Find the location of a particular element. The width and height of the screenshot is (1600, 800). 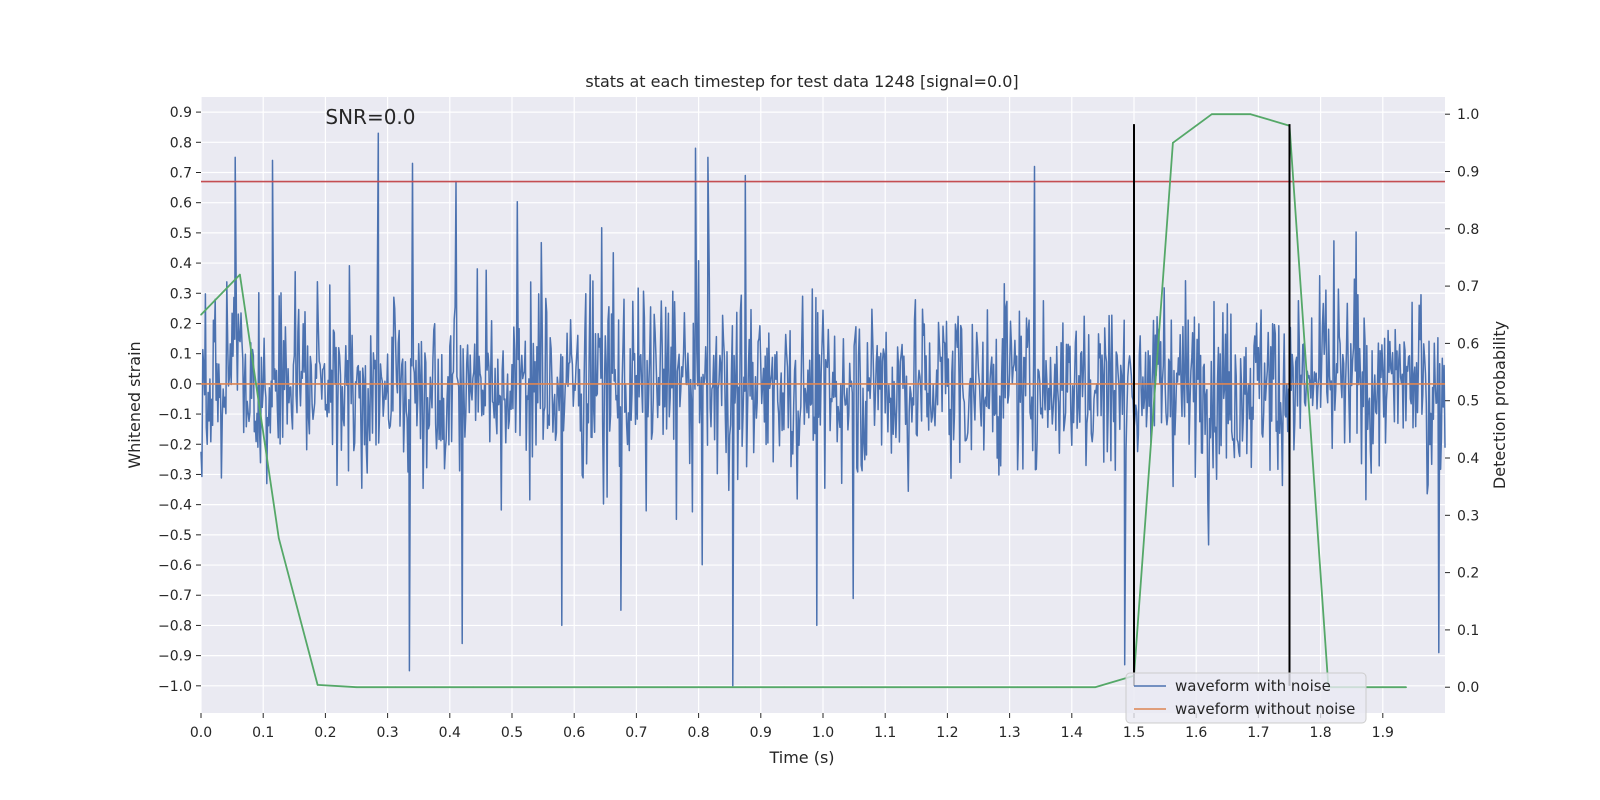

x-tick-label: 0.1 is located at coordinates (263, 733).